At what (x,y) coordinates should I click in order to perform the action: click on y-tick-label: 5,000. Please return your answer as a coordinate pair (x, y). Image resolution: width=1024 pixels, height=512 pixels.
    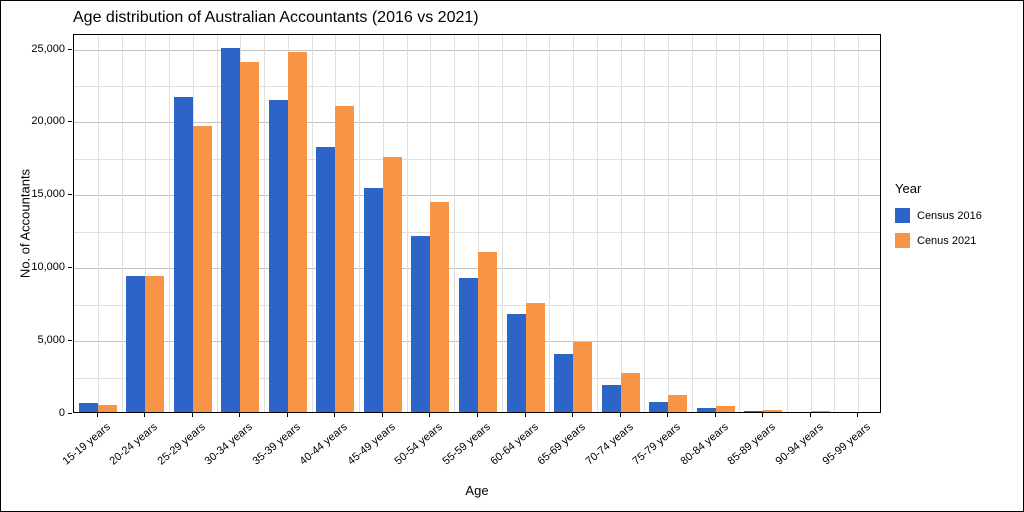
    Looking at the image, I should click on (51, 340).